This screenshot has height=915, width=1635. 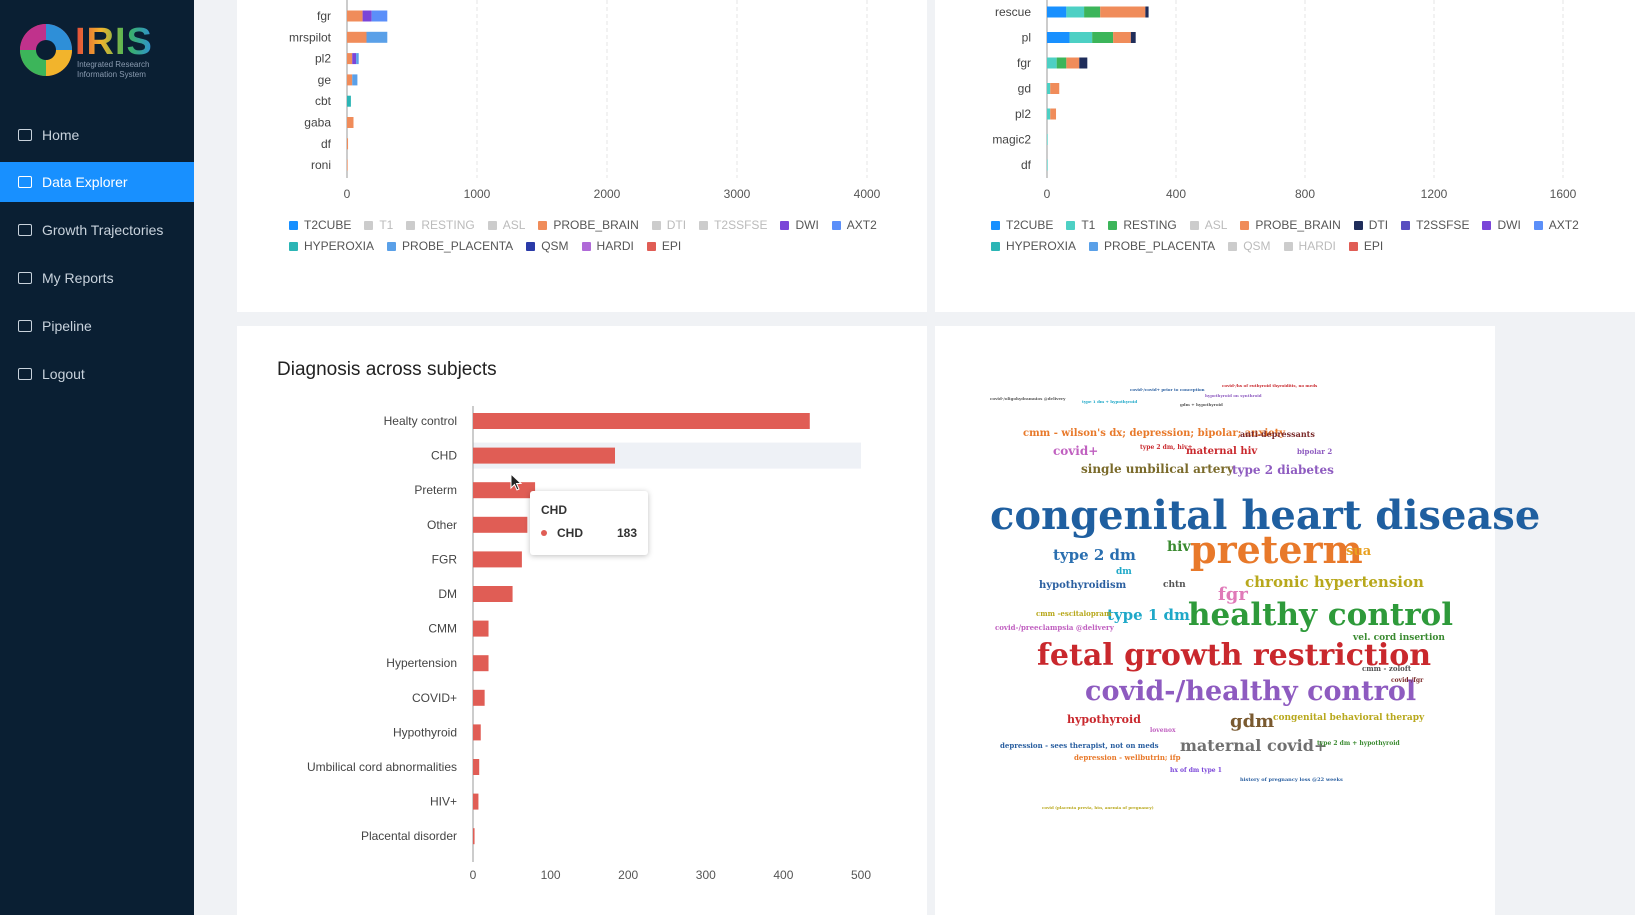 What do you see at coordinates (1030, 225) in the screenshot?
I see `legend-label: T2CUBE` at bounding box center [1030, 225].